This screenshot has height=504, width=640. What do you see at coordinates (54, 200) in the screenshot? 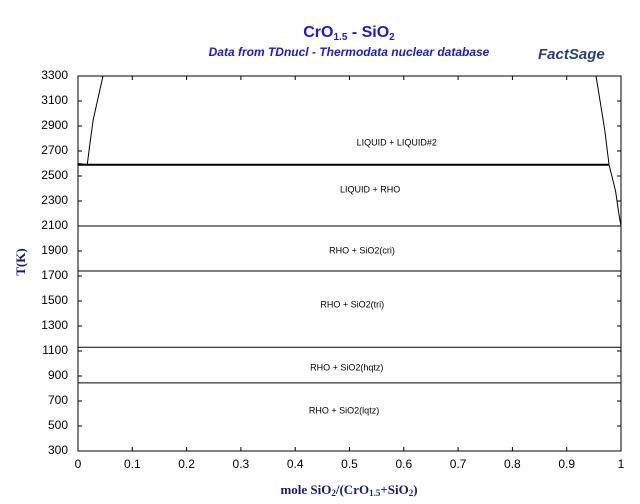
I see `y-tick-label: 2300` at bounding box center [54, 200].